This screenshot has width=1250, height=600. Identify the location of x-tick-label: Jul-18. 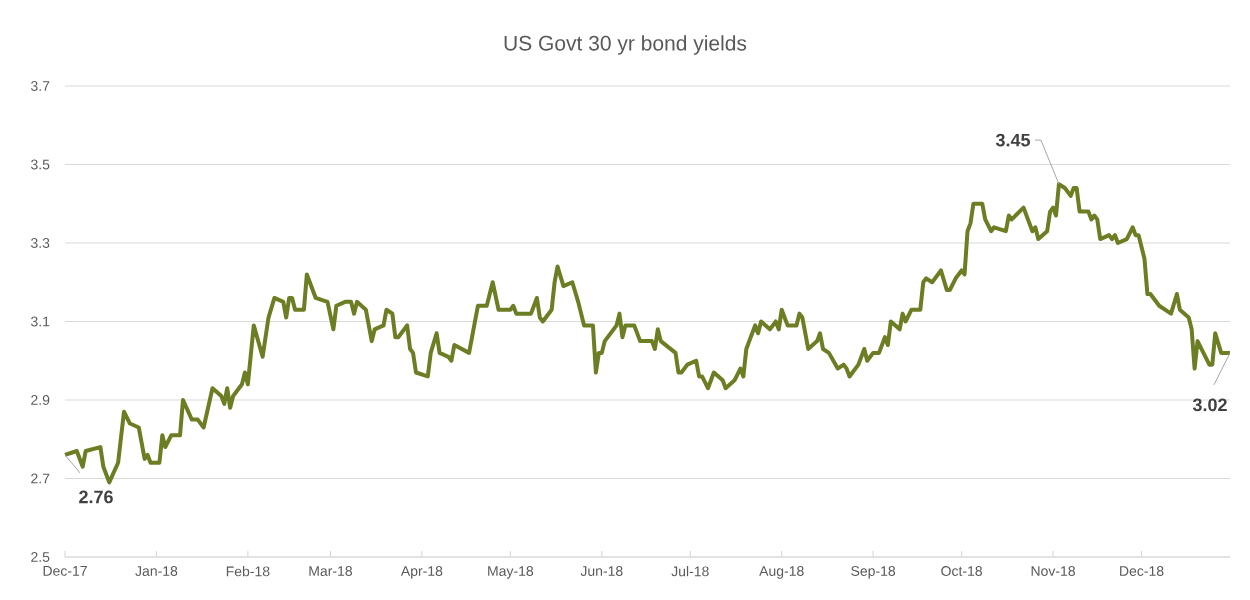
(690, 571).